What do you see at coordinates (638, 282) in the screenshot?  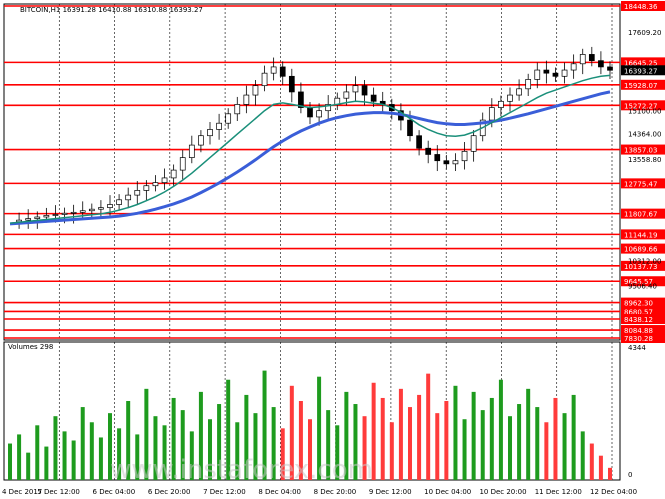 I see `level-label: 9645.57` at bounding box center [638, 282].